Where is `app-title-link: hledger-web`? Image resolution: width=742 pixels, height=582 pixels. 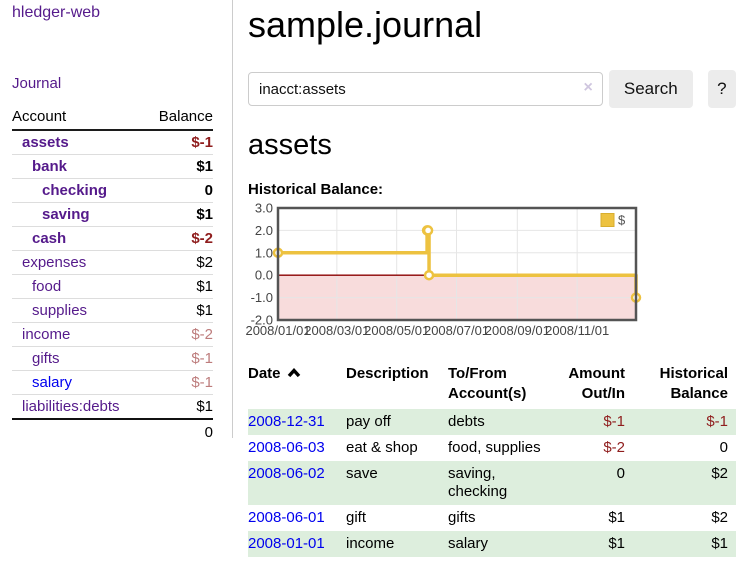 app-title-link: hledger-web is located at coordinates (56, 12).